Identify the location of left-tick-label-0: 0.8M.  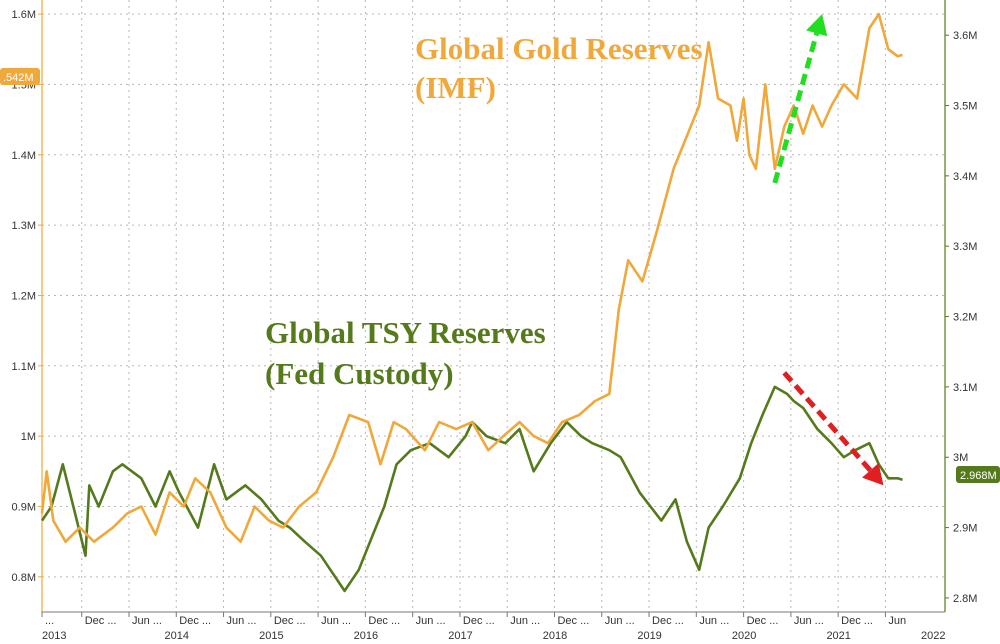
(24, 578).